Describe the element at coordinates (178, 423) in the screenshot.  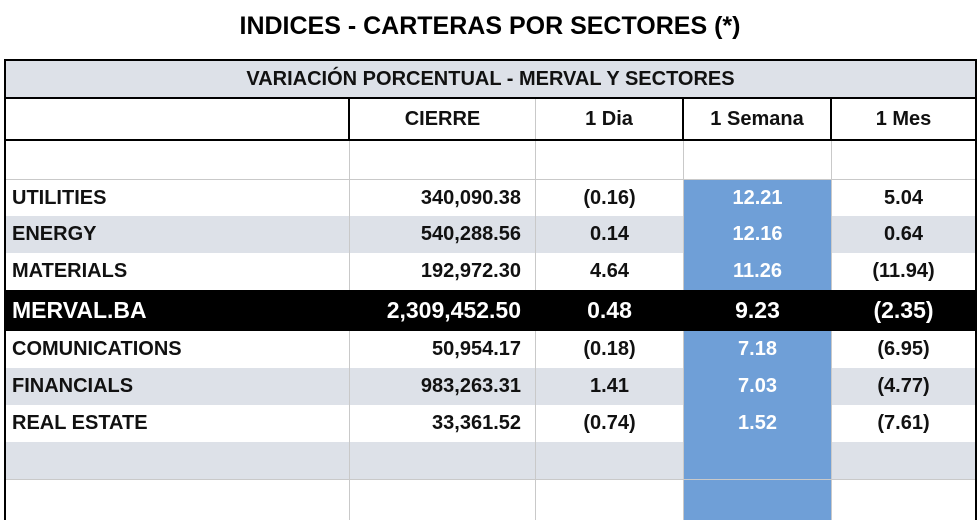
I see `sector-name: REAL ESTATE` at that location.